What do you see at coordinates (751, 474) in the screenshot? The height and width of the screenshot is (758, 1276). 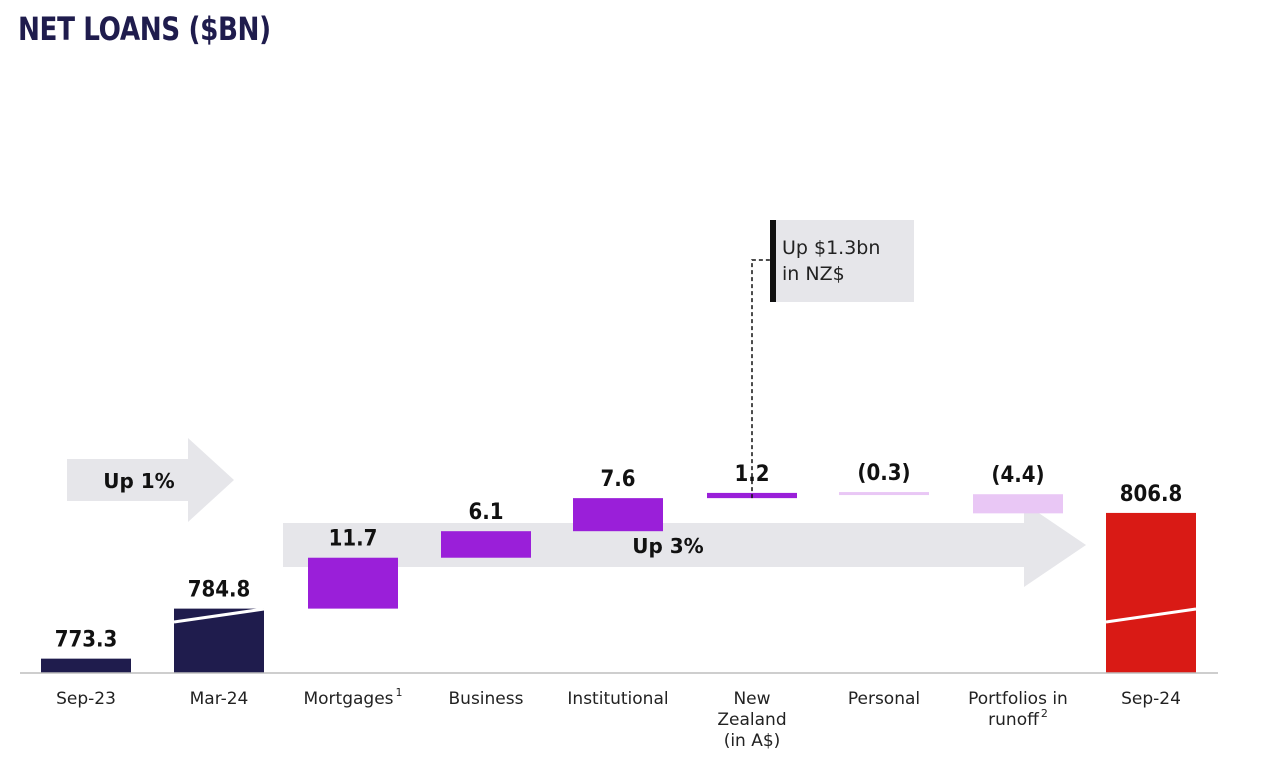 I see `value-label: 1.2` at bounding box center [751, 474].